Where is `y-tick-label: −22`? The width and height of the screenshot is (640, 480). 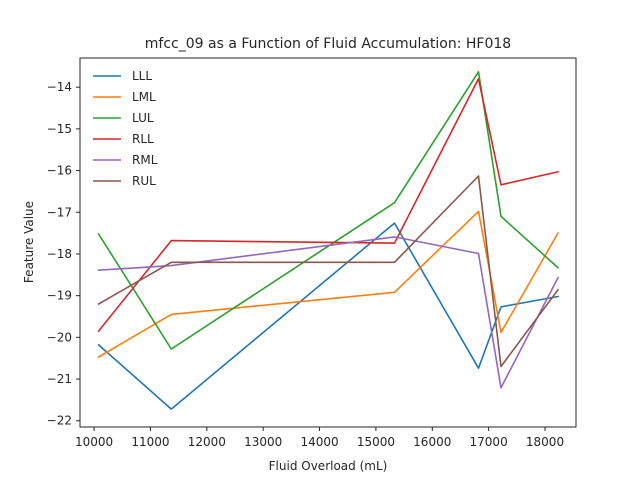
y-tick-label: −22 is located at coordinates (59, 421).